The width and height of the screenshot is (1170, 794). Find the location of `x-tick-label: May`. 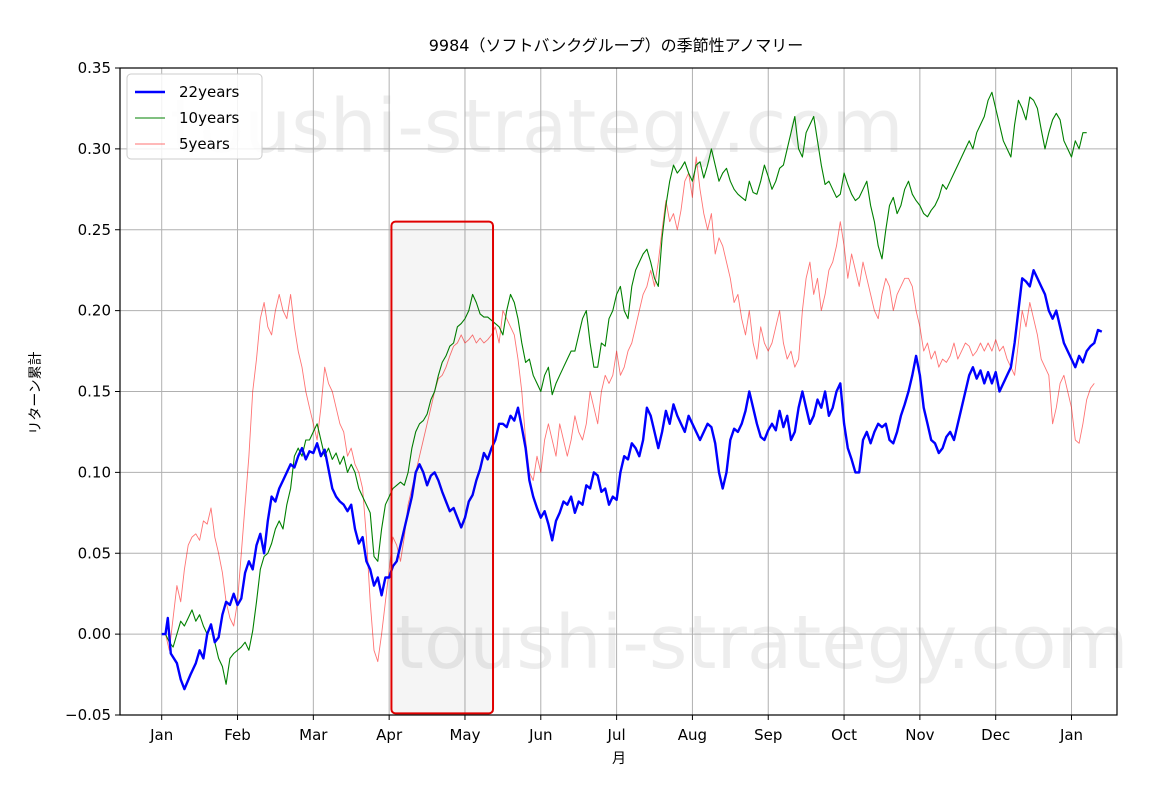

x-tick-label: May is located at coordinates (464, 735).